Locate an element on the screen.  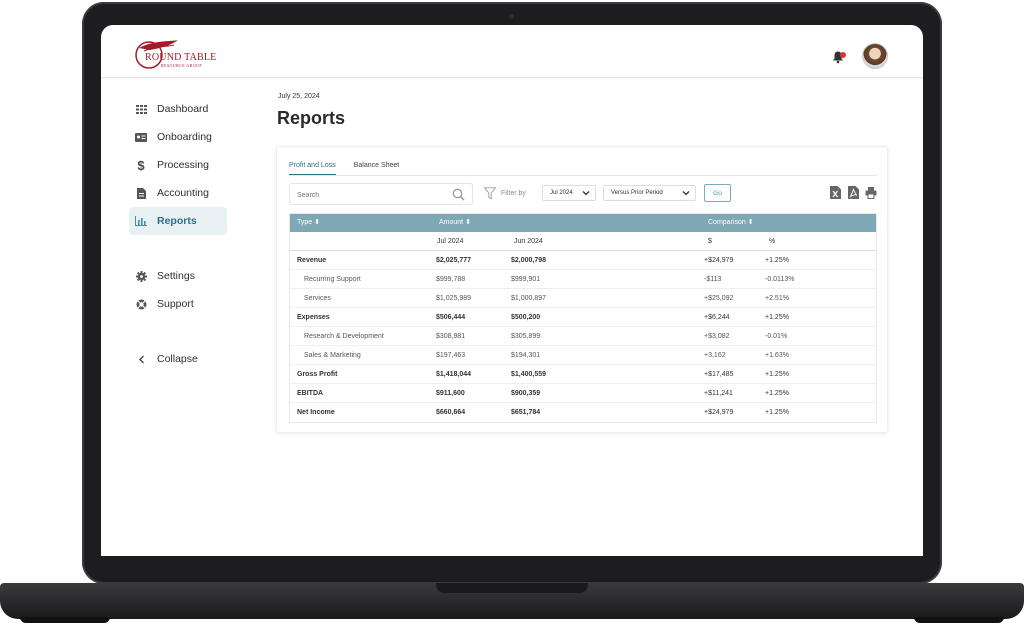
collapse-label: Collapse is located at coordinates (177, 359).